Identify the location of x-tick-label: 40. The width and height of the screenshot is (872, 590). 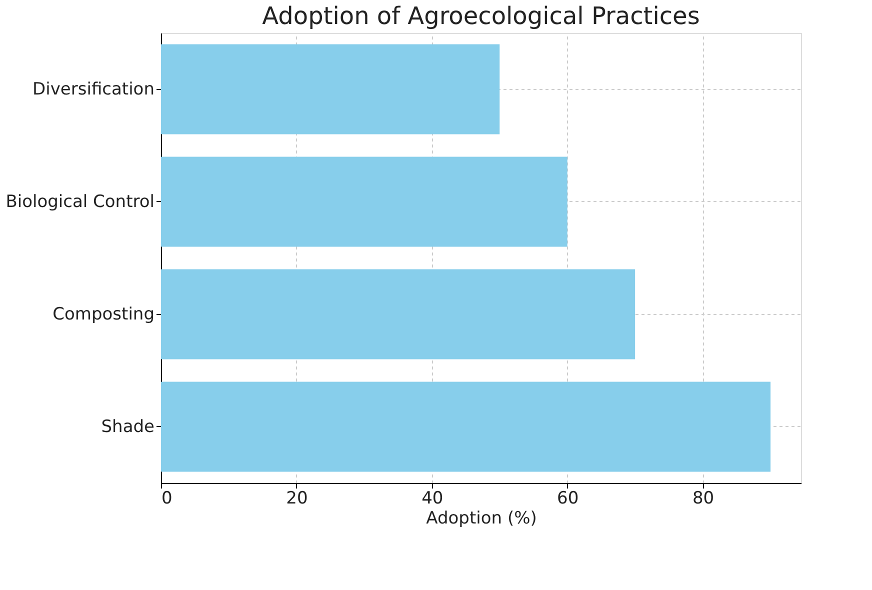
(433, 498).